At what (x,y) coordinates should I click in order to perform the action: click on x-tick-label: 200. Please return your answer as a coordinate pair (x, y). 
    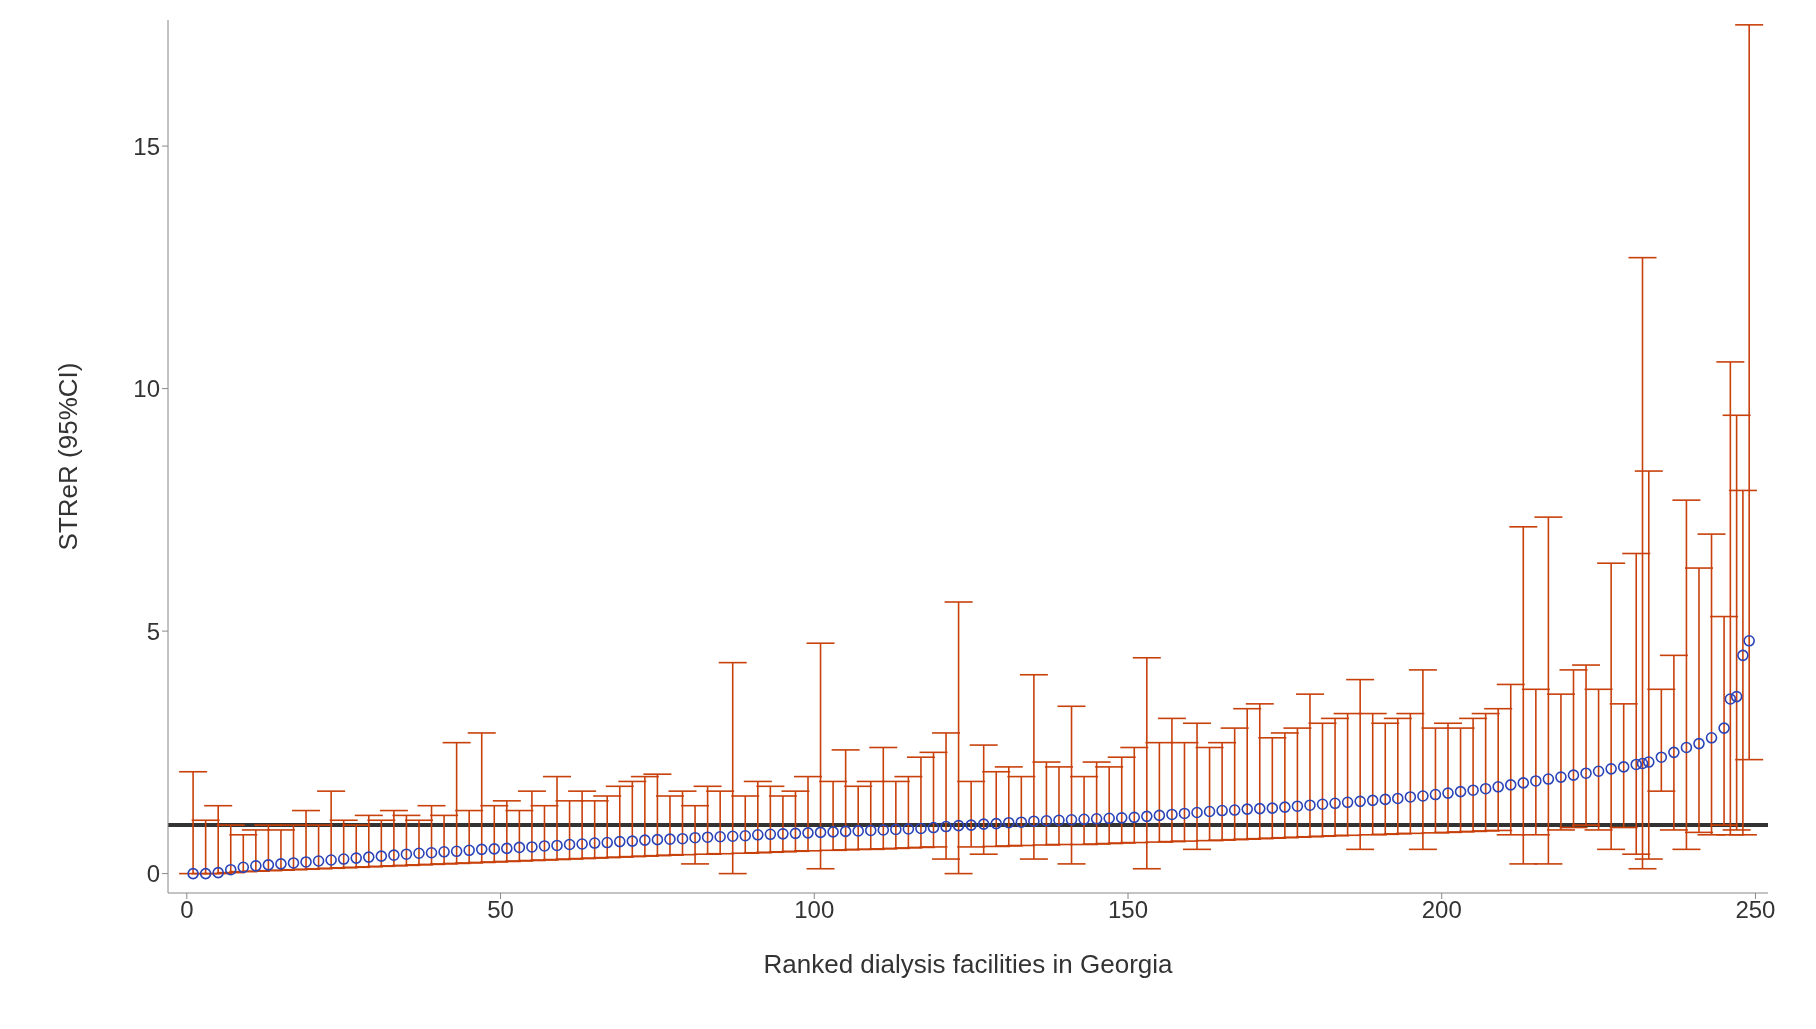
    Looking at the image, I should click on (1441, 910).